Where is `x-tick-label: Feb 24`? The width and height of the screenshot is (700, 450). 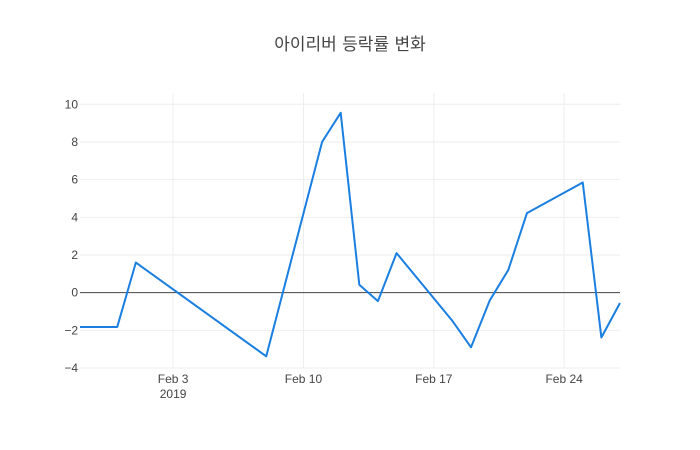 x-tick-label: Feb 24 is located at coordinates (564, 379).